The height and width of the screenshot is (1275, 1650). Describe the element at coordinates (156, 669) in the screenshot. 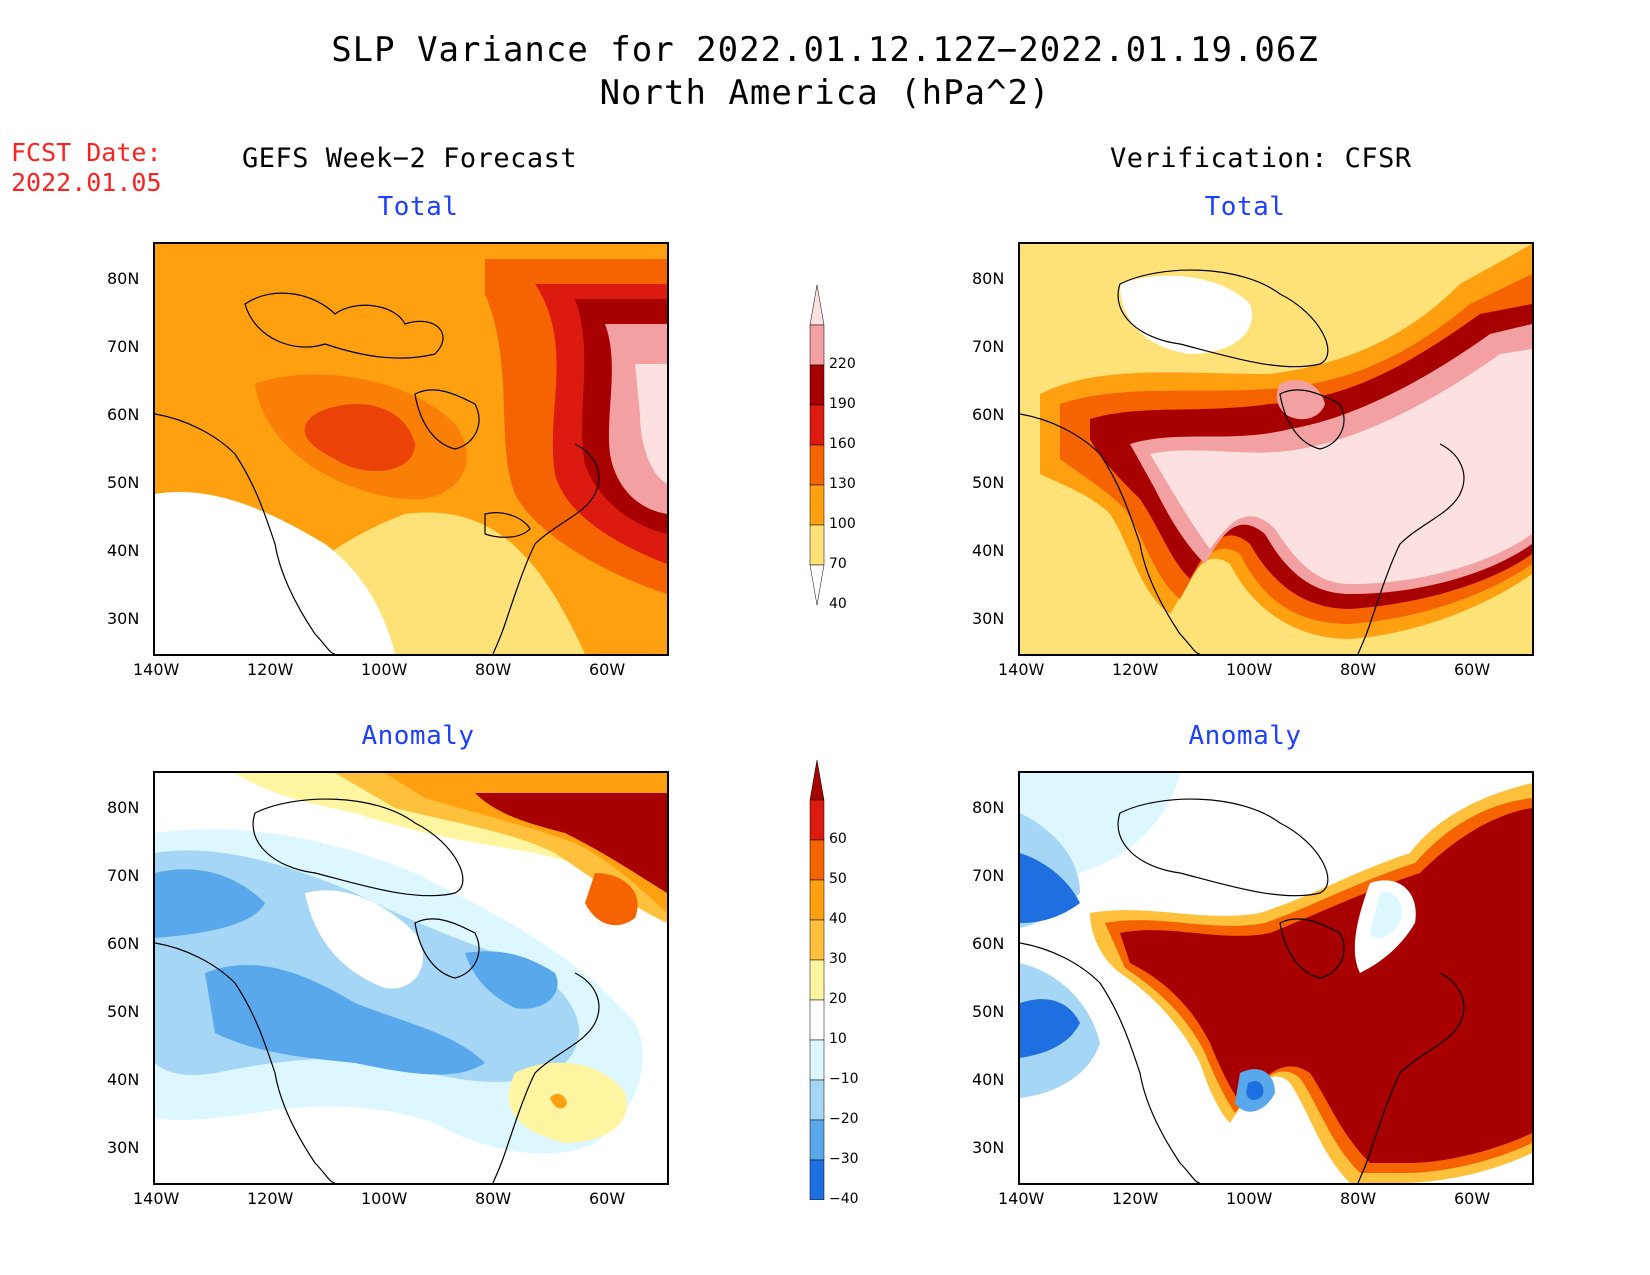

I see `lon-label-forecast-total: 140W` at that location.